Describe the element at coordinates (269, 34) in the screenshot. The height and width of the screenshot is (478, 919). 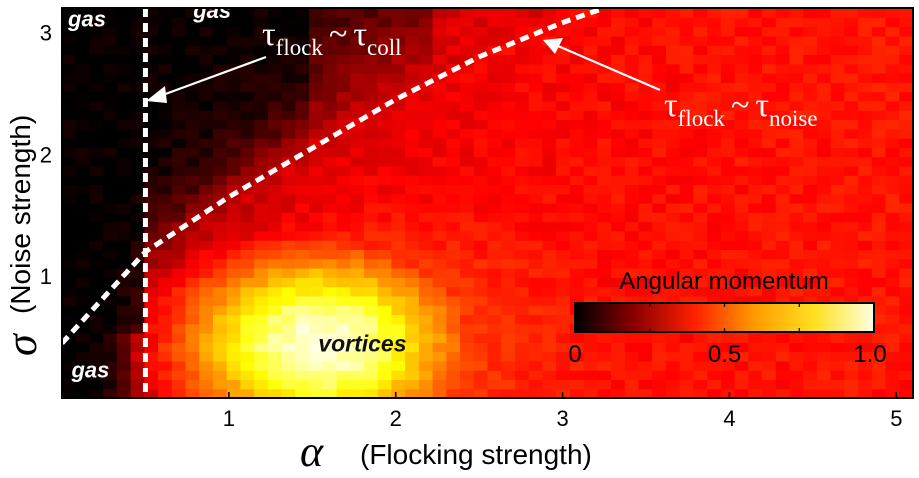
I see `tau-symbol: τ` at that location.